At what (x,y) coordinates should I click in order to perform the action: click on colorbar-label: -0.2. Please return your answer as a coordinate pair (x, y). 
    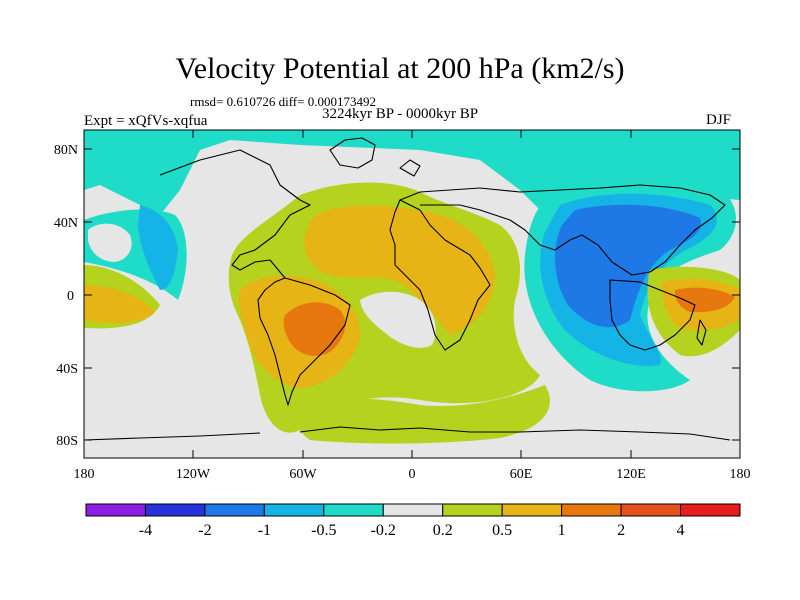
    Looking at the image, I should click on (383, 530).